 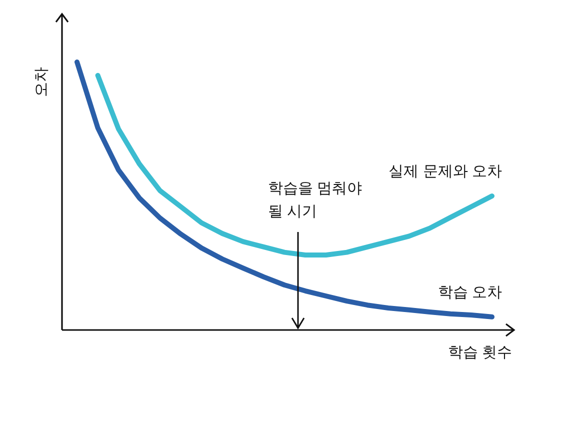 I want to click on series-label: 실제 문제와 오차, so click(x=445, y=171).